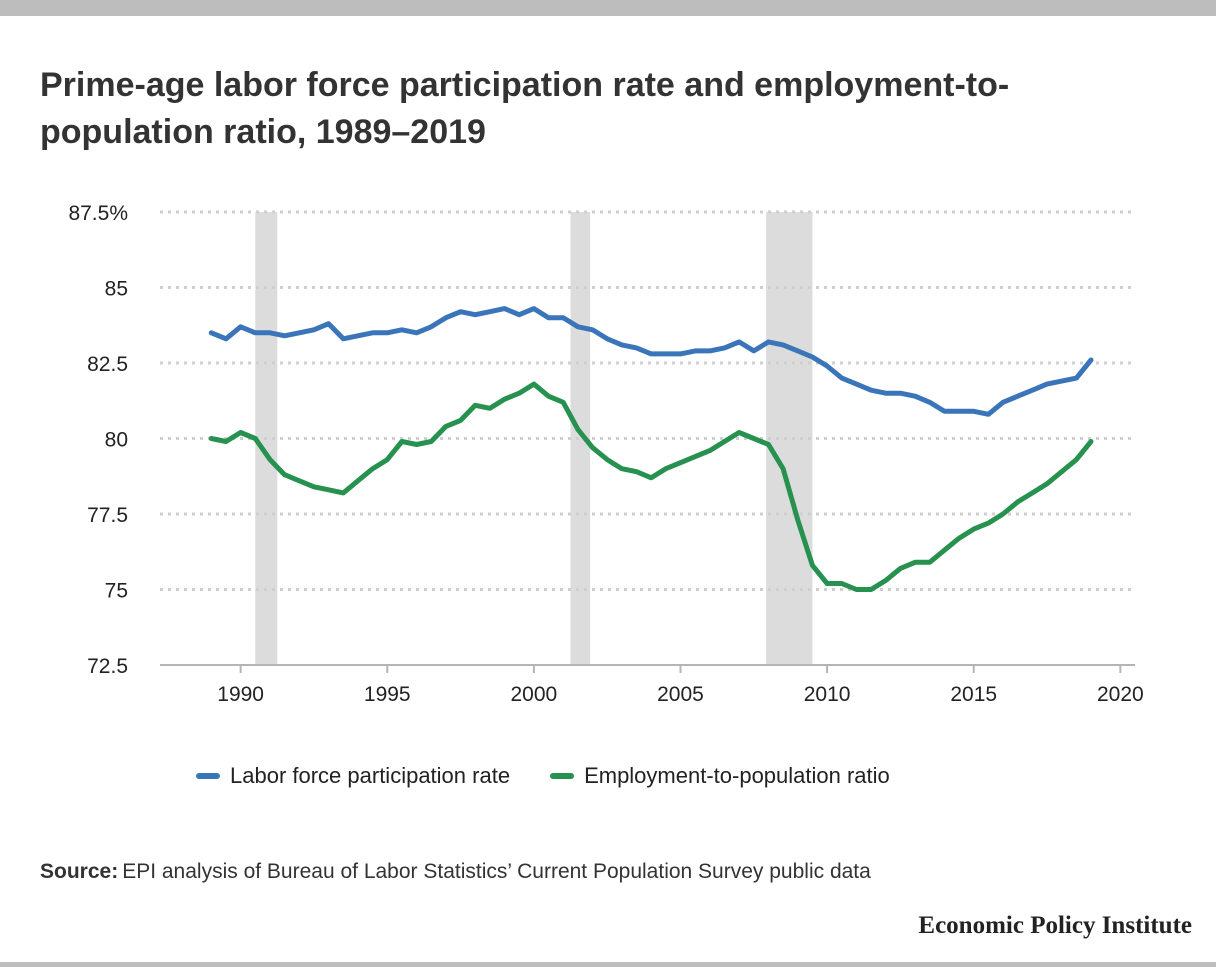 The height and width of the screenshot is (967, 1216). What do you see at coordinates (647, 668) in the screenshot?
I see `x-axis` at bounding box center [647, 668].